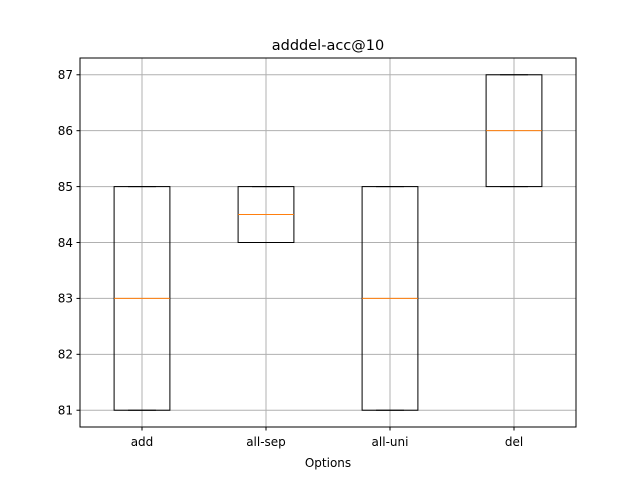 The image size is (640, 480). Describe the element at coordinates (65, 131) in the screenshot. I see `y-tick-label: 86` at that location.